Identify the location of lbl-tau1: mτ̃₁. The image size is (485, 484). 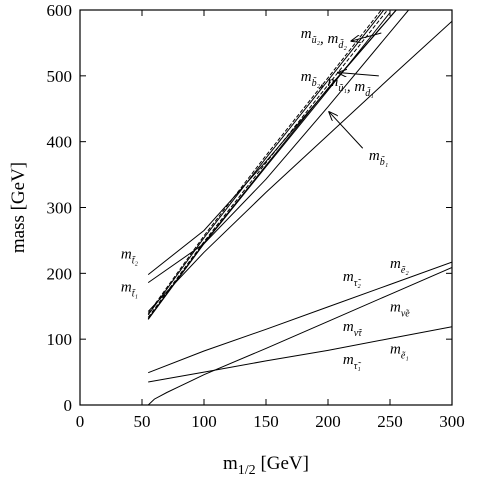
(352, 362).